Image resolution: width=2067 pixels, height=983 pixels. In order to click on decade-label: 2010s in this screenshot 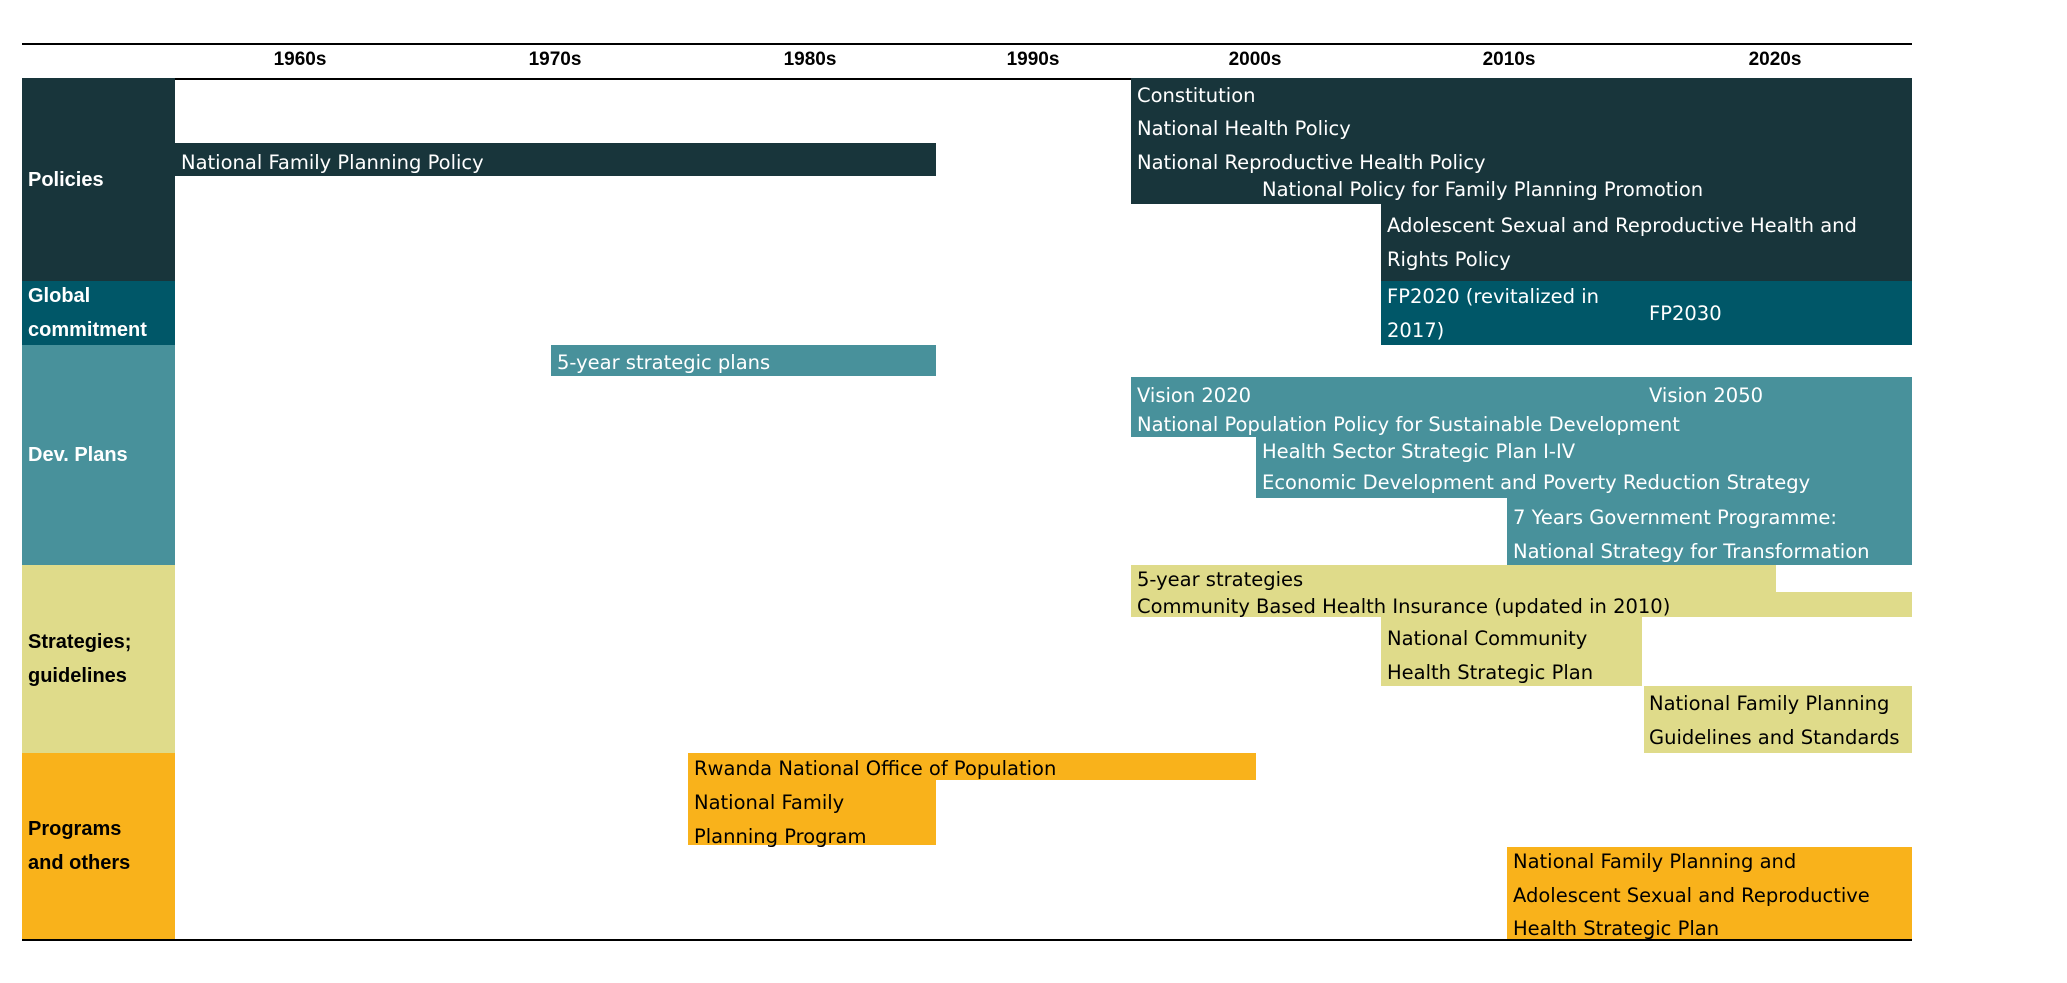, I will do `click(1509, 59)`.